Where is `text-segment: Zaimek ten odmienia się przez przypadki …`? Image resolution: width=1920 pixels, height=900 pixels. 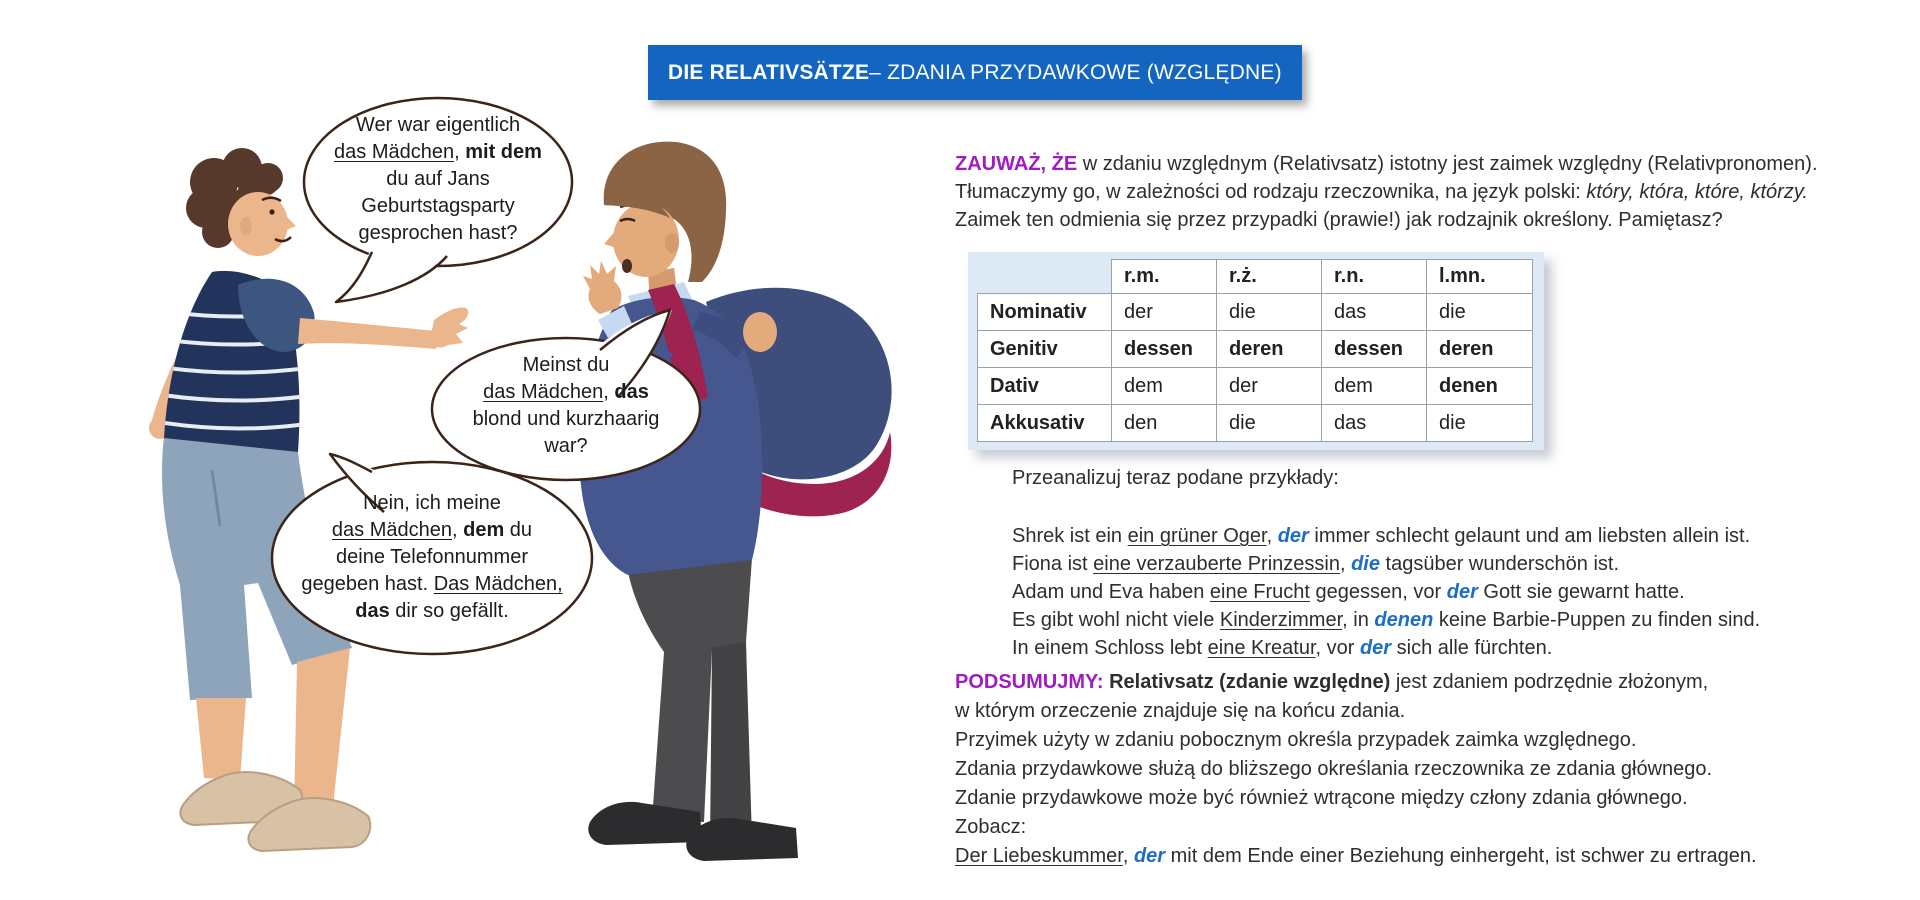 text-segment: Zaimek ten odmienia się przez przypadki … is located at coordinates (1339, 220).